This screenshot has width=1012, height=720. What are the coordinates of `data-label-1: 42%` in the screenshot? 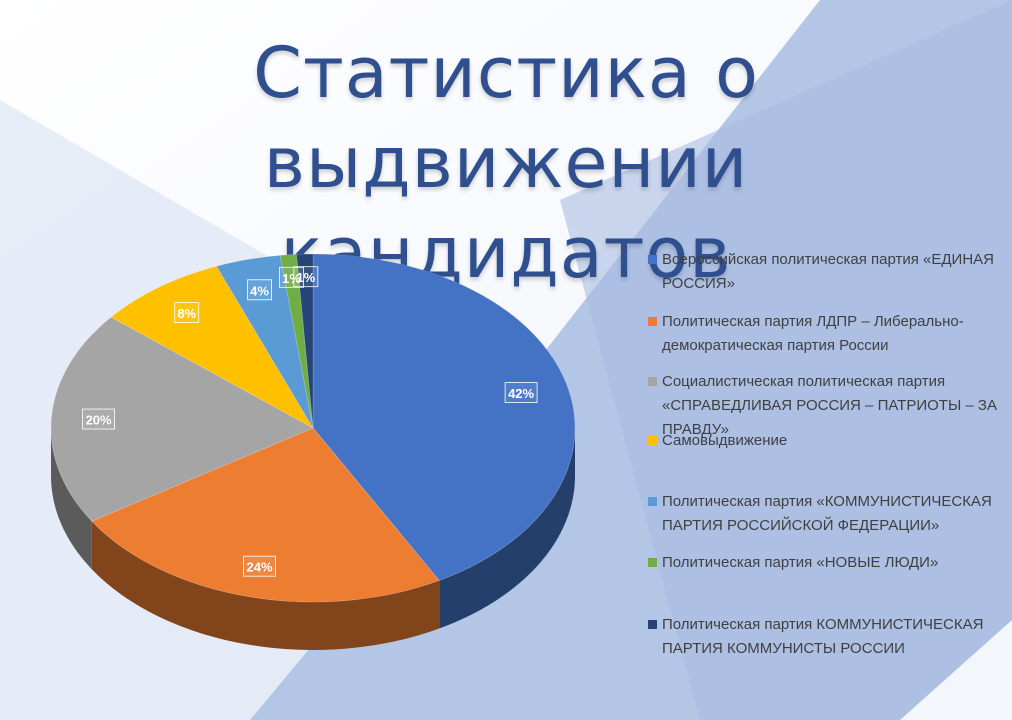 It's located at (521, 392).